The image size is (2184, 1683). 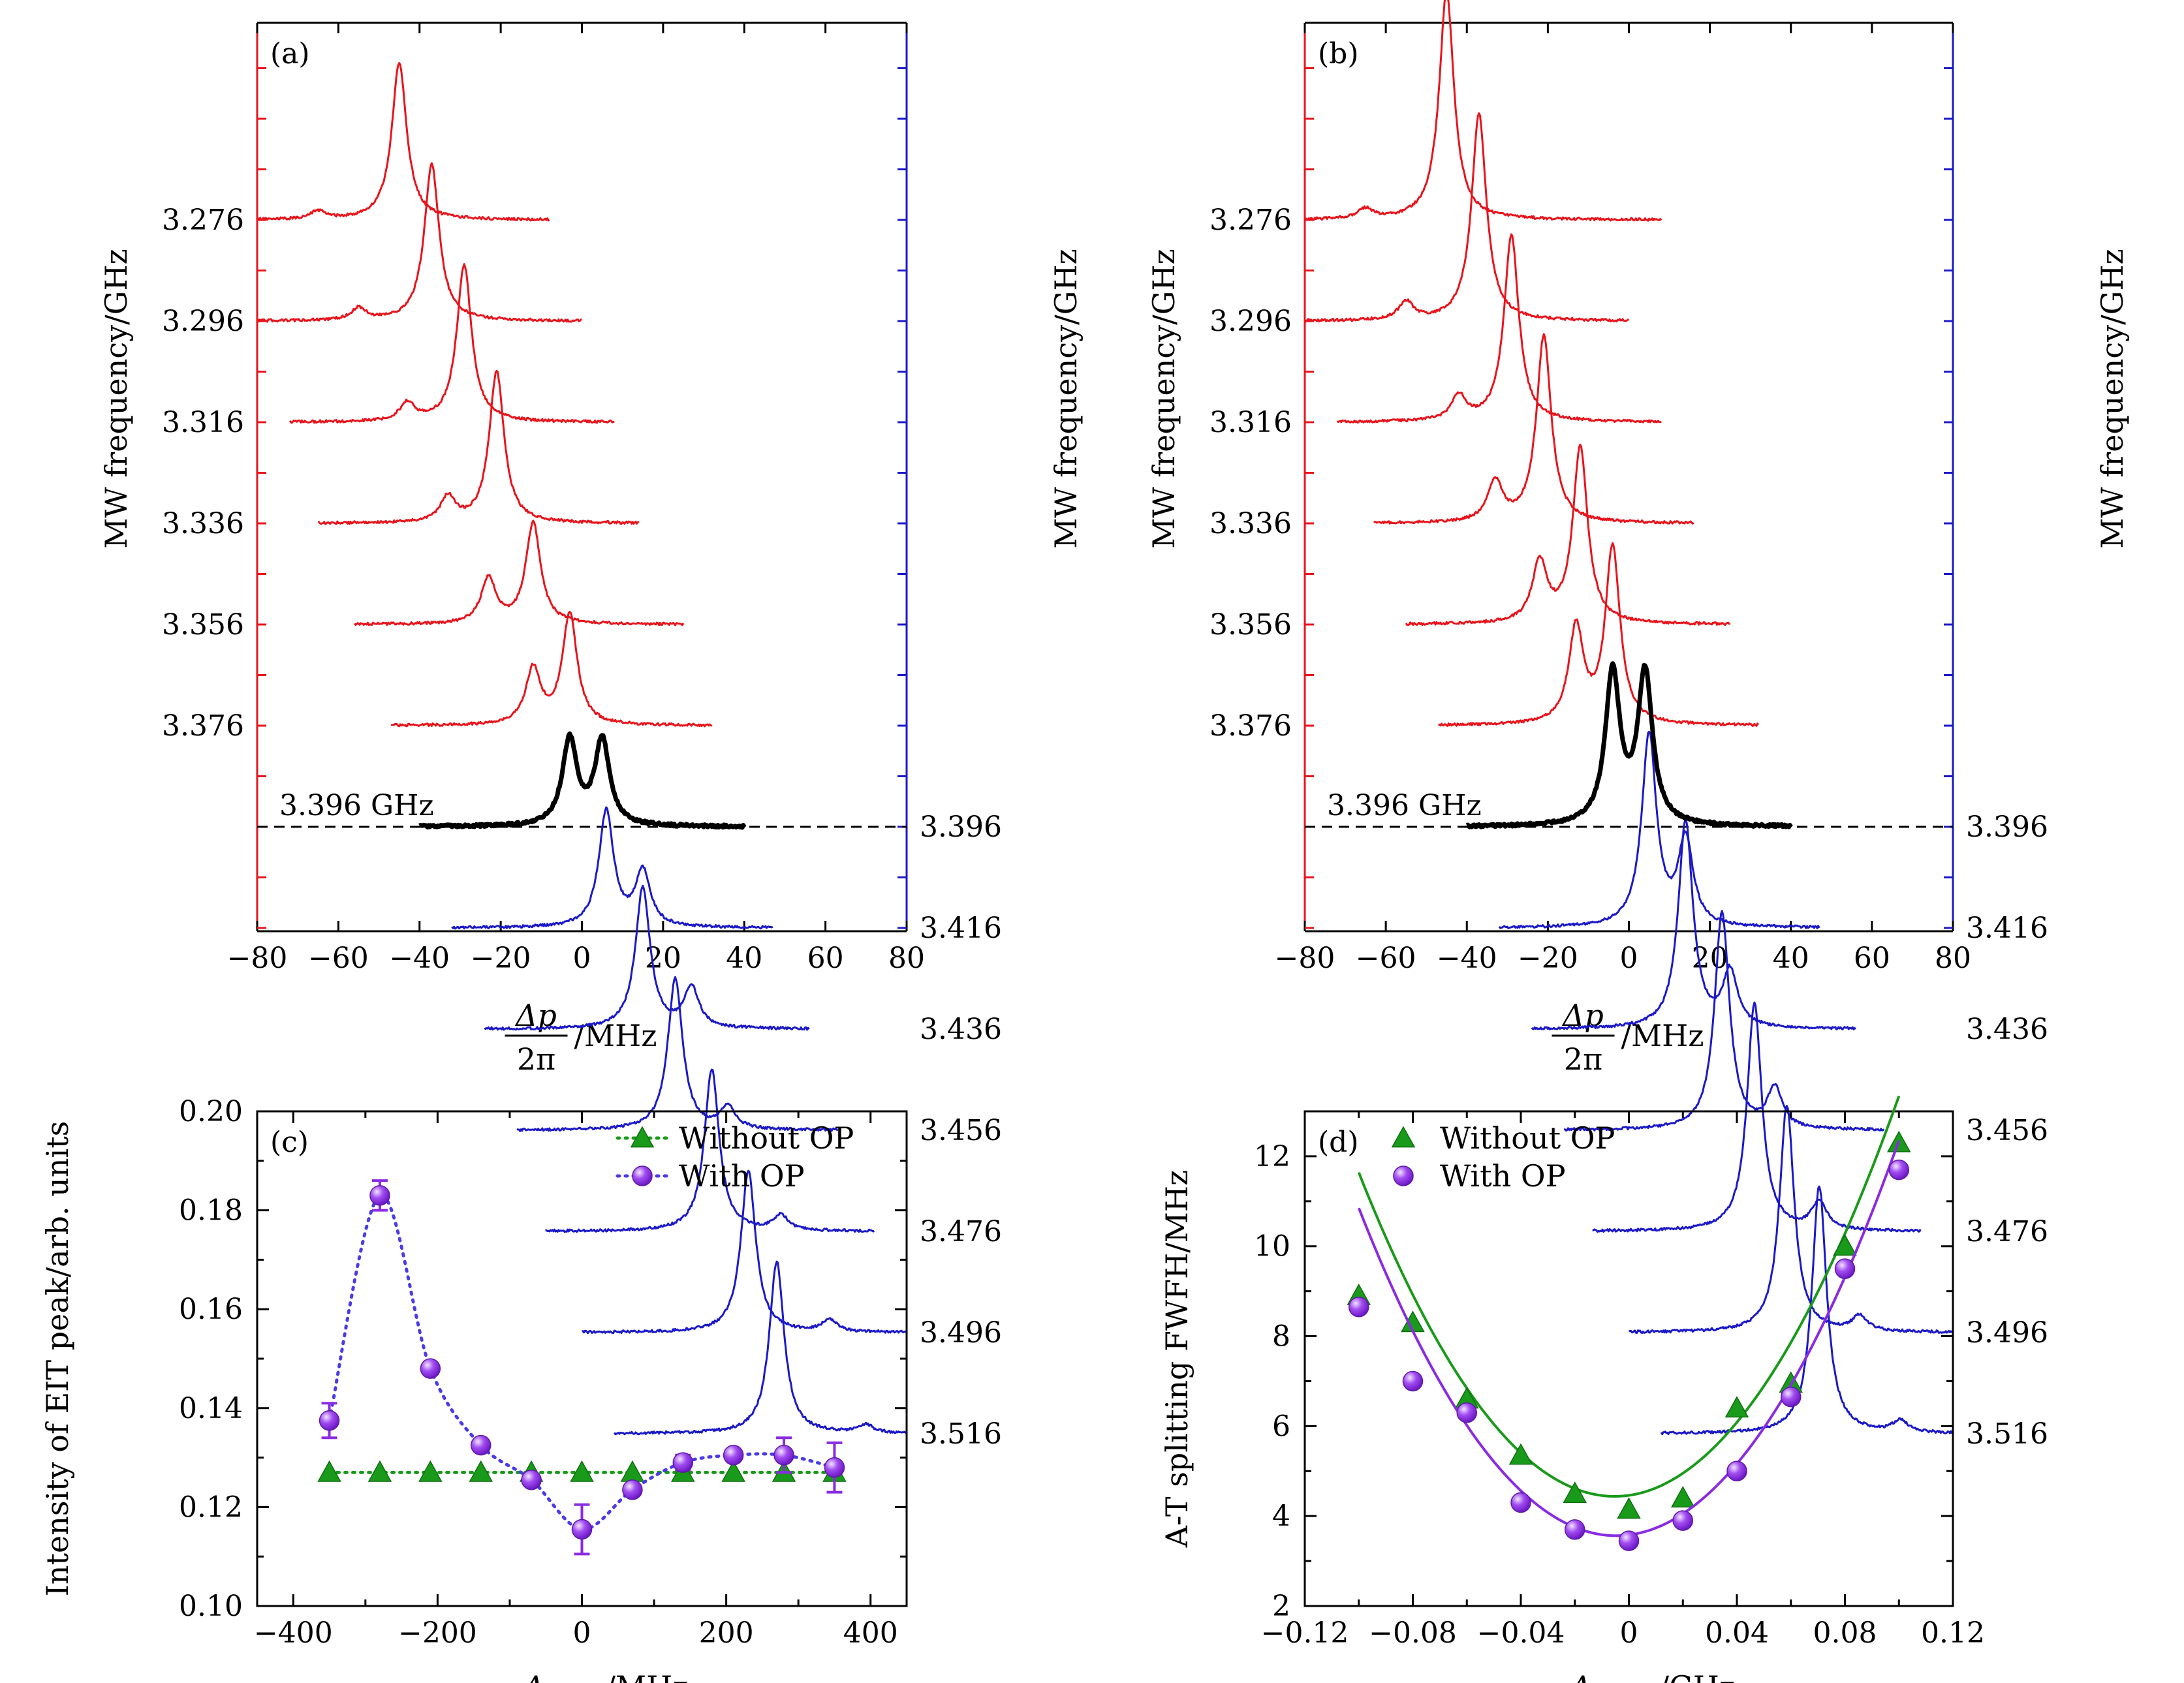 What do you see at coordinates (537, 1059) in the screenshot?
I see `x-title-denominator: 2π` at bounding box center [537, 1059].